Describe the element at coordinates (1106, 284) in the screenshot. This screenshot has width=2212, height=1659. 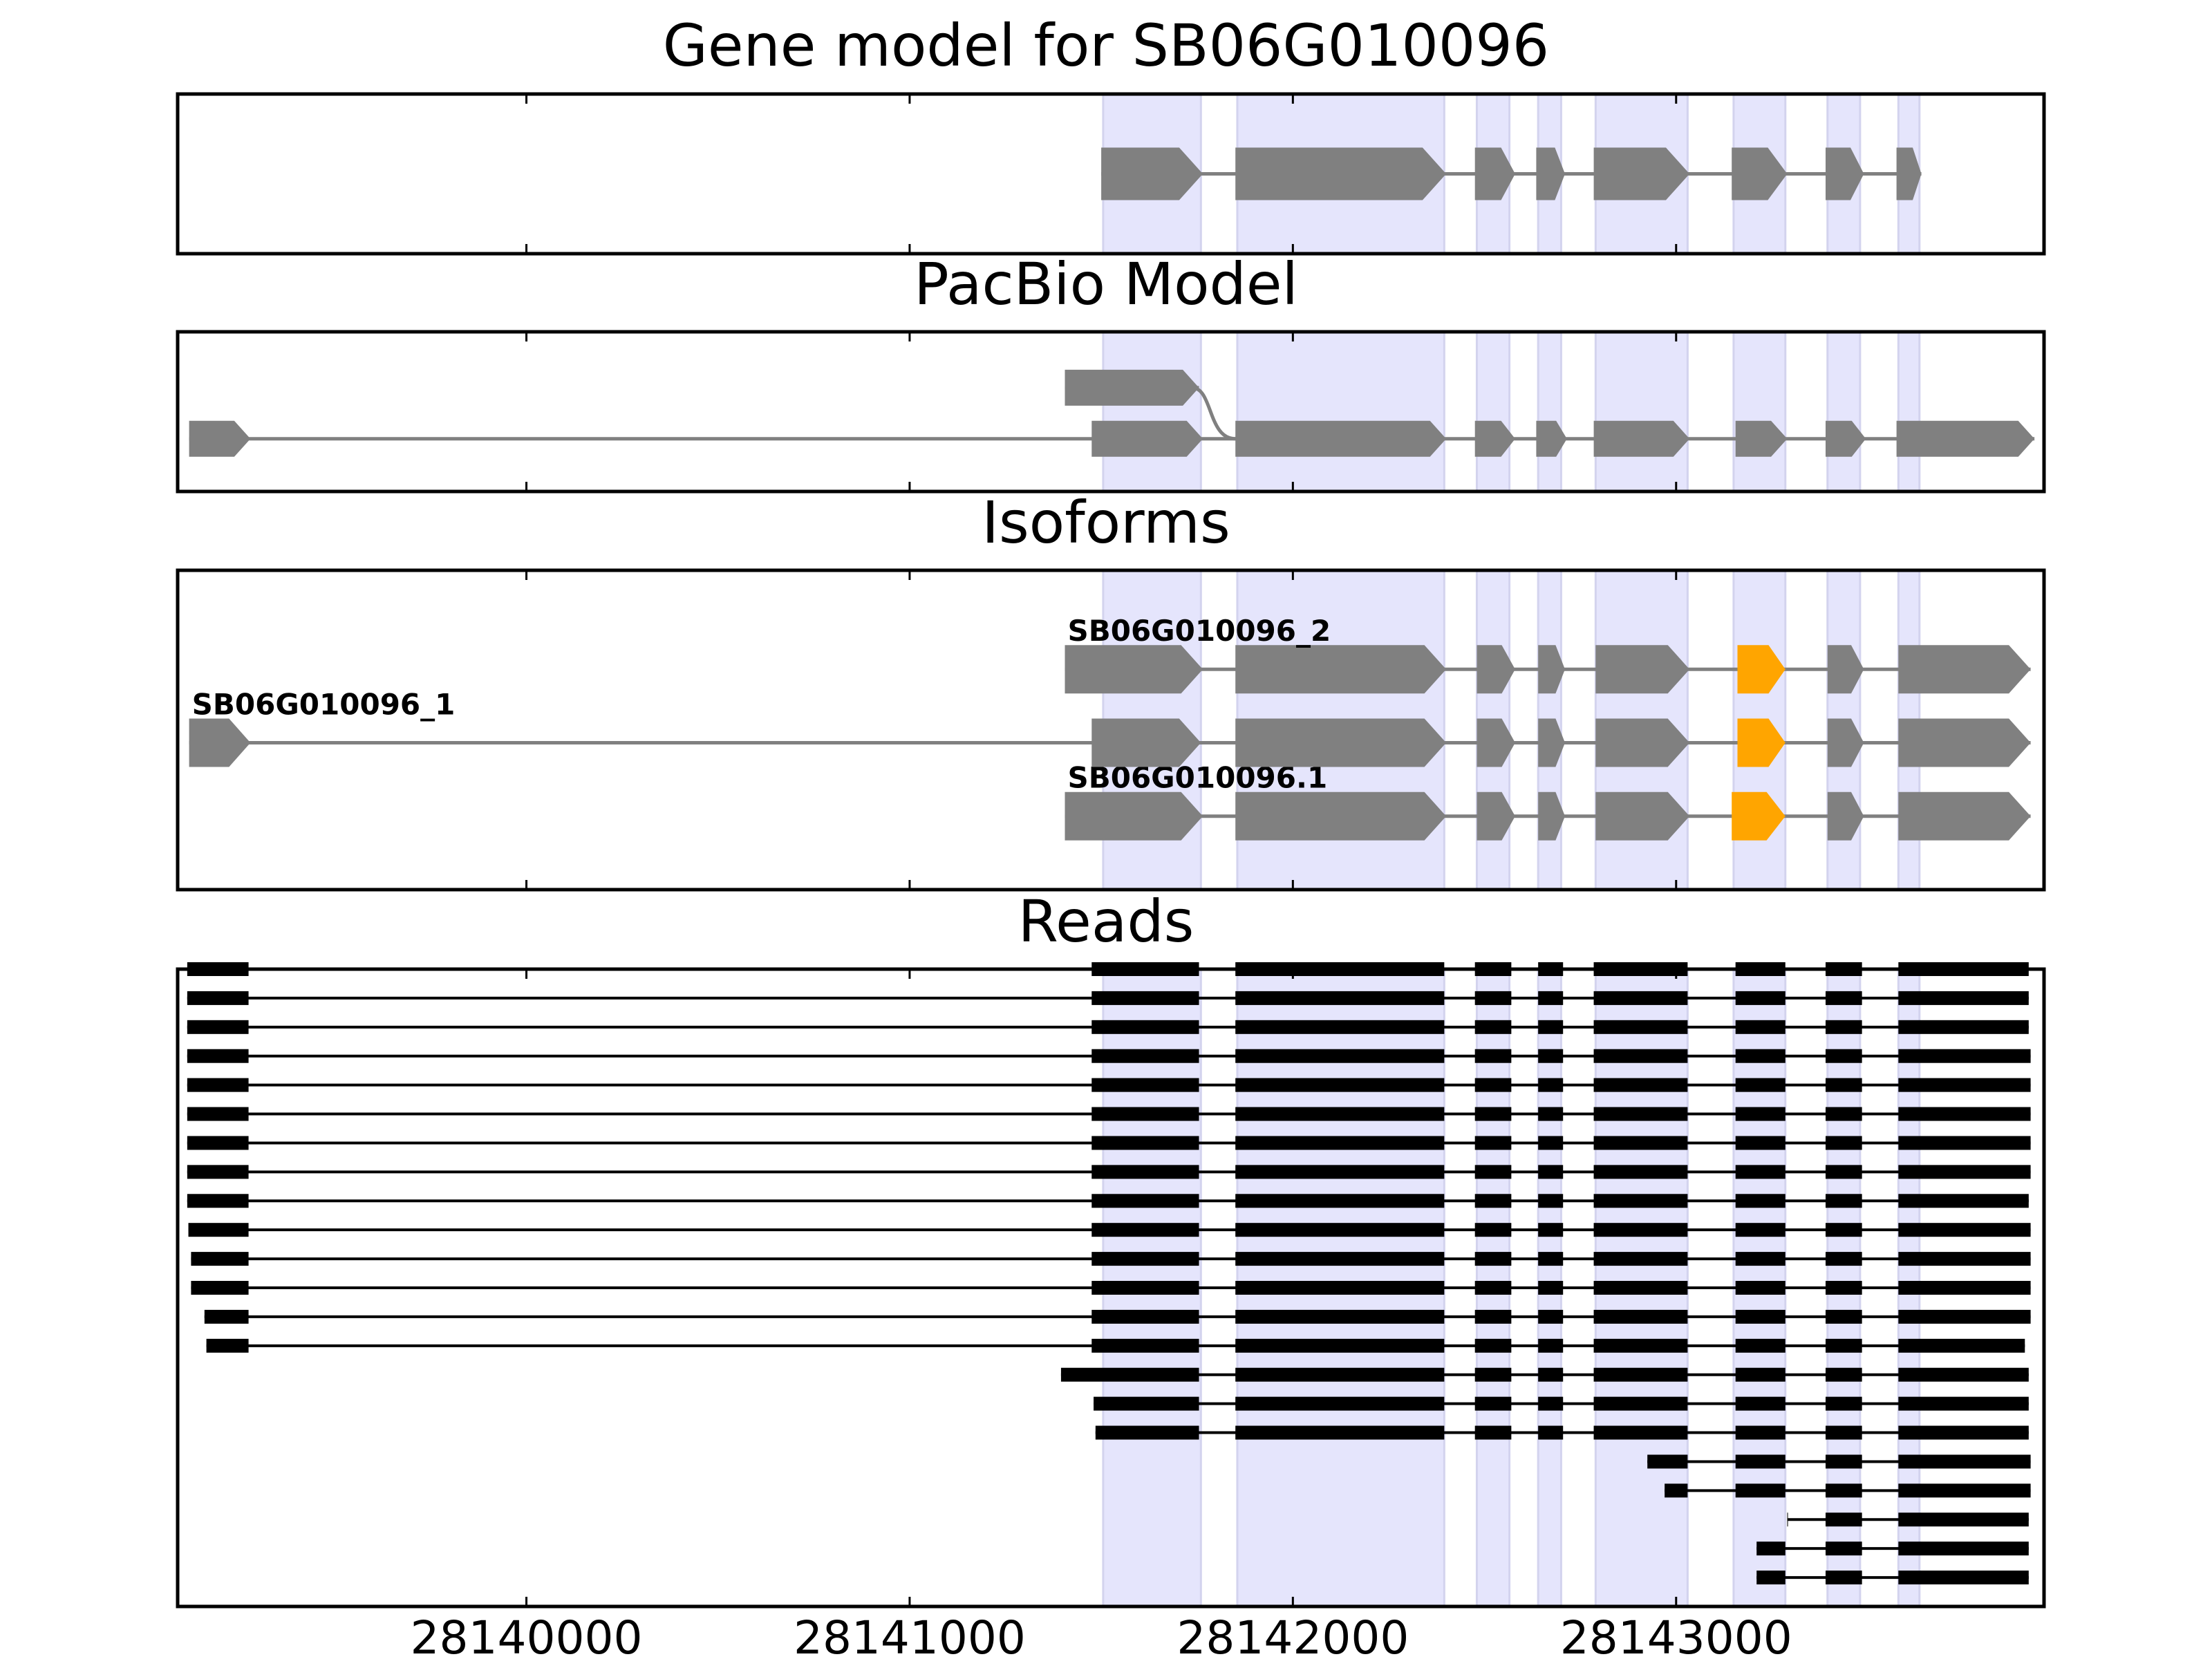
I see `panel-title-pacbio-model: PacBio Model` at that location.